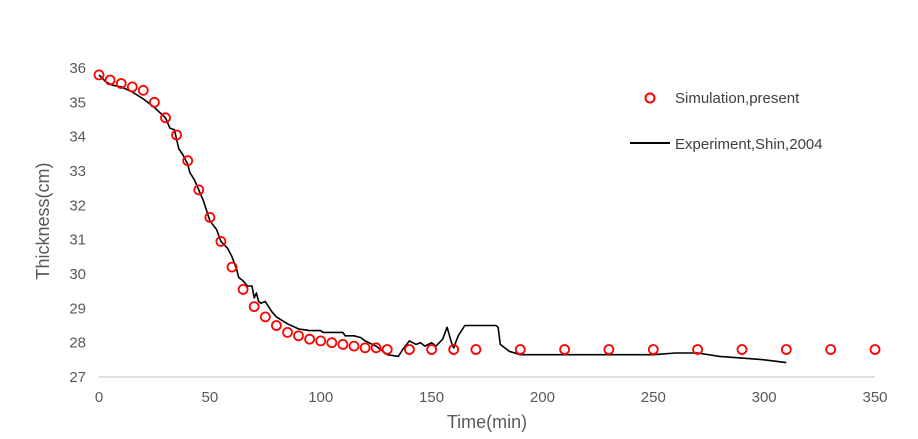 The height and width of the screenshot is (439, 918). I want to click on x-tick-labels: 0 50 100 150 200 250 300 350, so click(491, 397).